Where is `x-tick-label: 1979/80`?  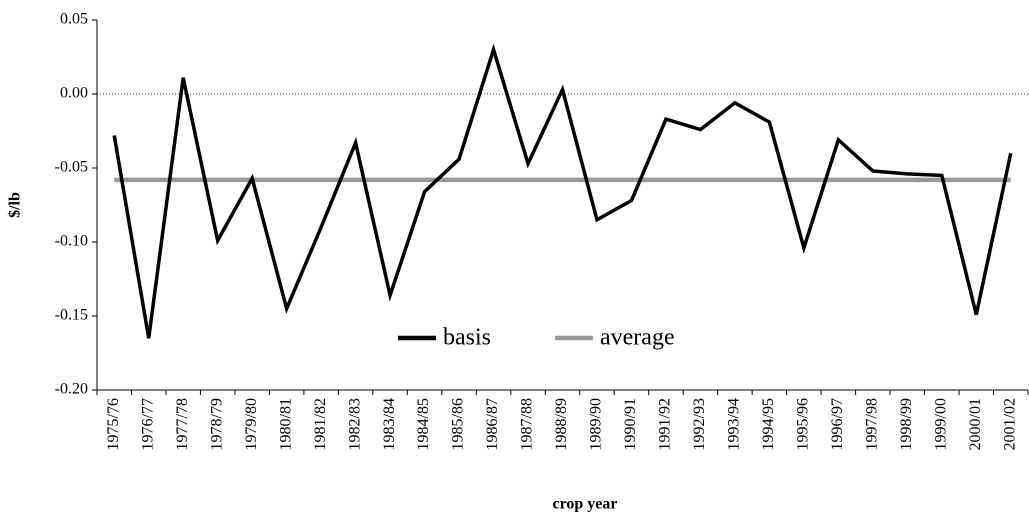 x-tick-label: 1979/80 is located at coordinates (251, 424).